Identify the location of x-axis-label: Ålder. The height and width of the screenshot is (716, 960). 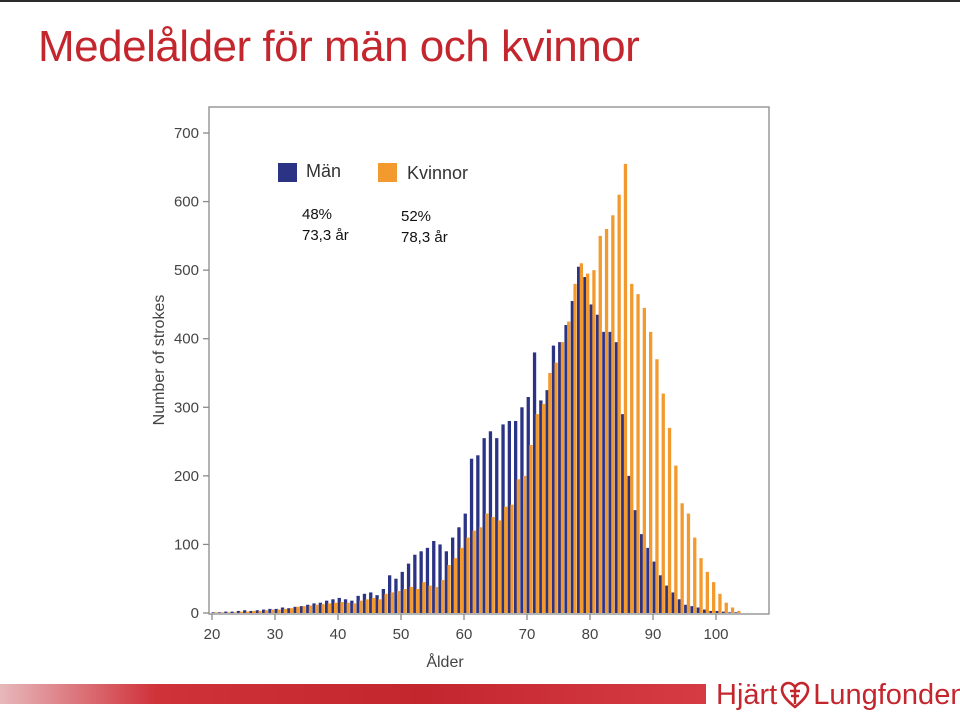
(445, 661).